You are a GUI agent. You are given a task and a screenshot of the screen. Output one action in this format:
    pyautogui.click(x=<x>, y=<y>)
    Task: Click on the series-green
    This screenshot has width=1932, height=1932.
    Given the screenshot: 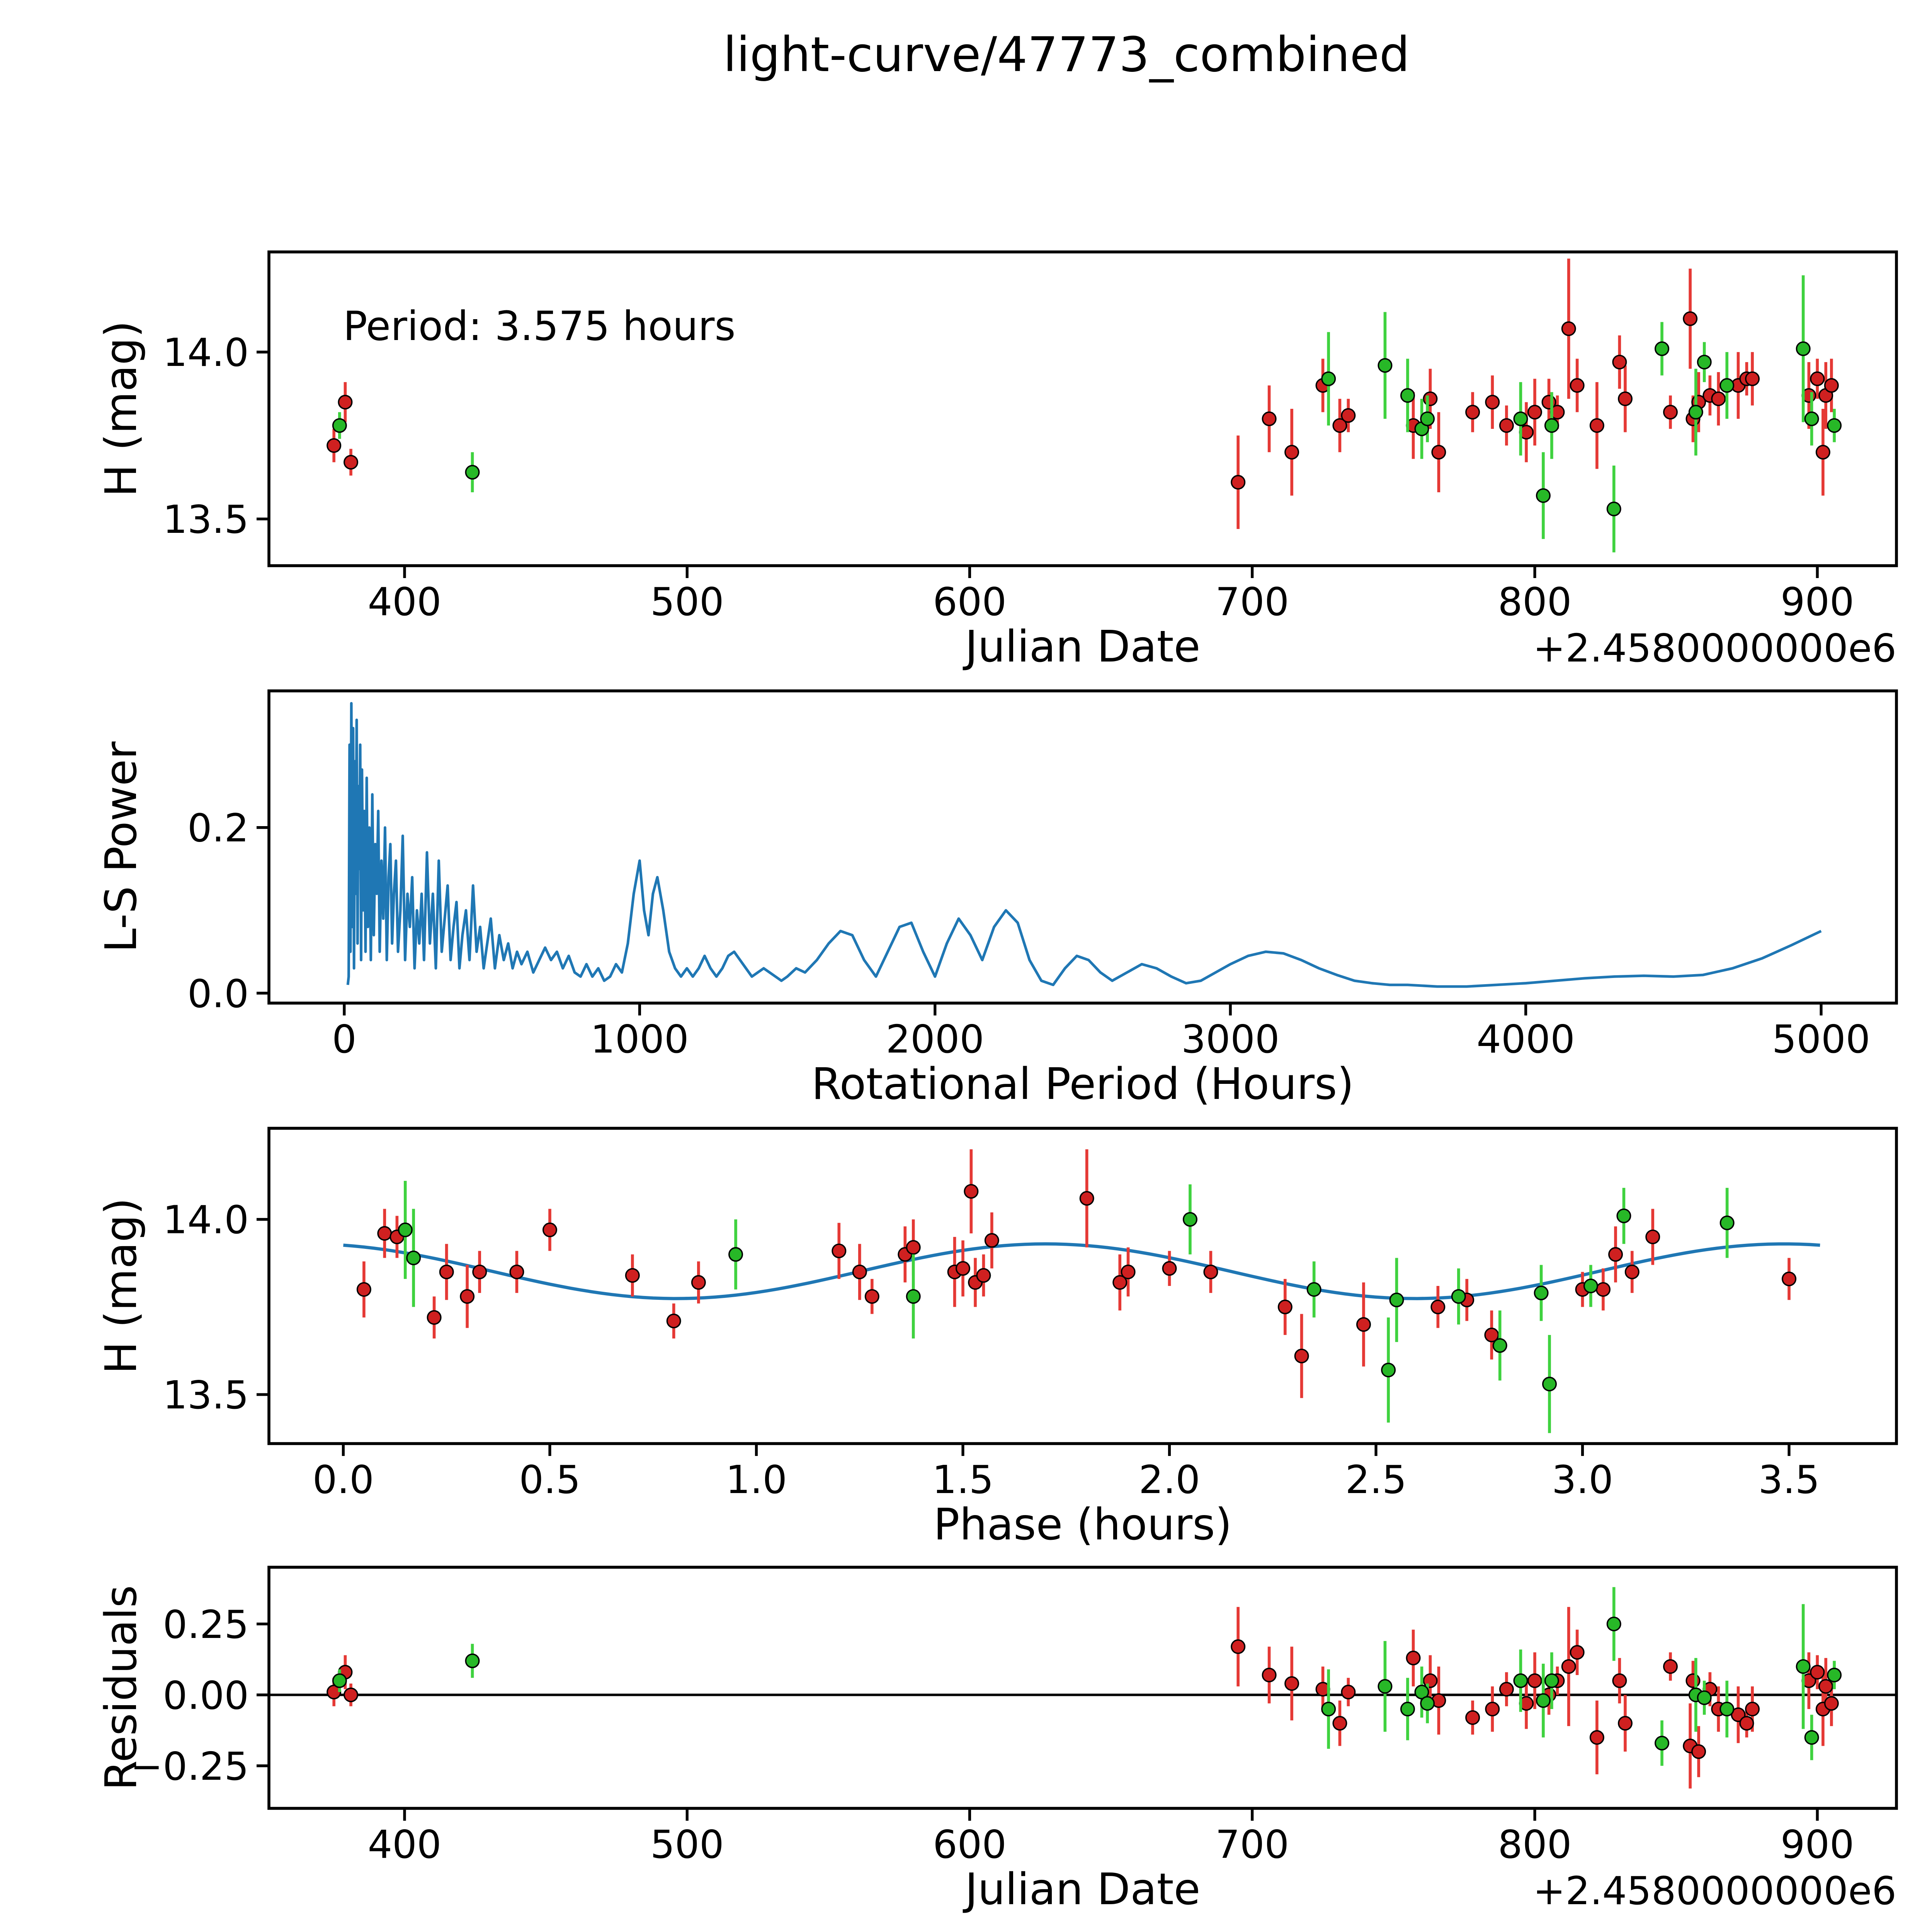 What is the action you would take?
    pyautogui.click(x=1087, y=1676)
    